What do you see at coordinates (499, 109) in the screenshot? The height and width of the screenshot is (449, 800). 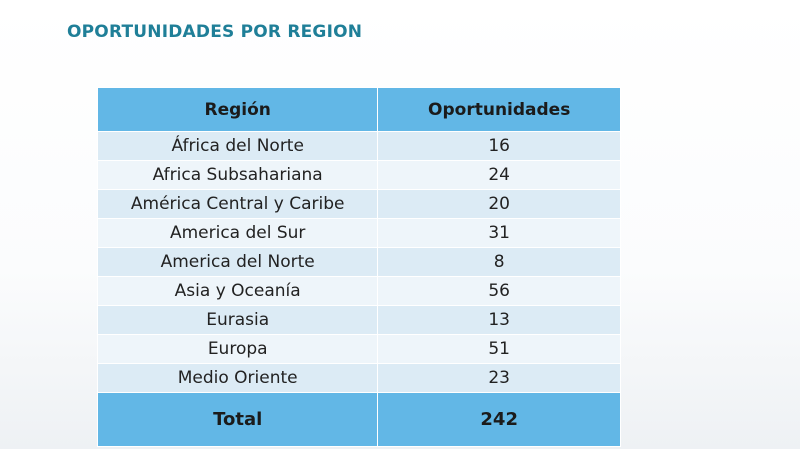 I see `column-header-opportunities: Oportunidades` at bounding box center [499, 109].